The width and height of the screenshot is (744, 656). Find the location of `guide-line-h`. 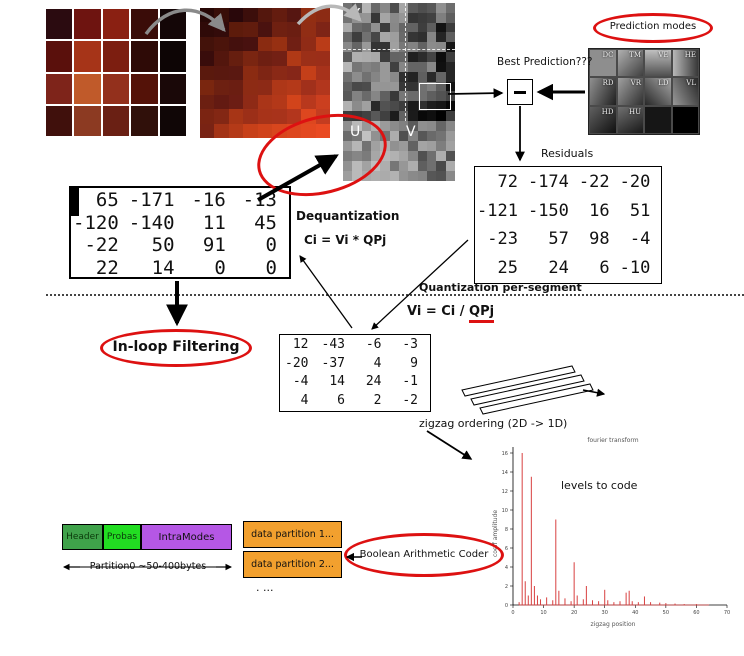

guide-line-h is located at coordinates (399, 49).